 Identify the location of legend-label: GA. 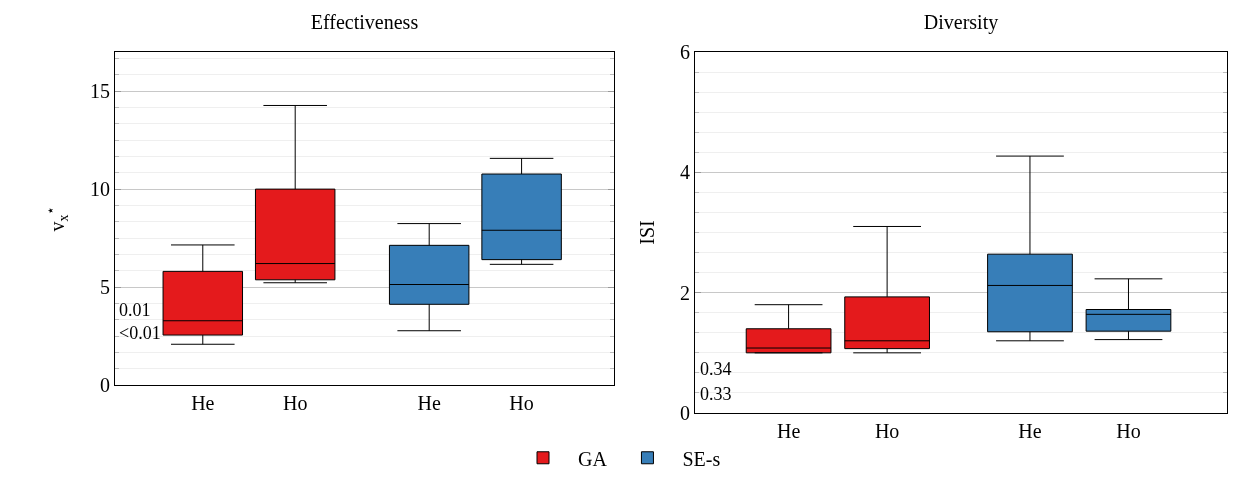
(593, 458).